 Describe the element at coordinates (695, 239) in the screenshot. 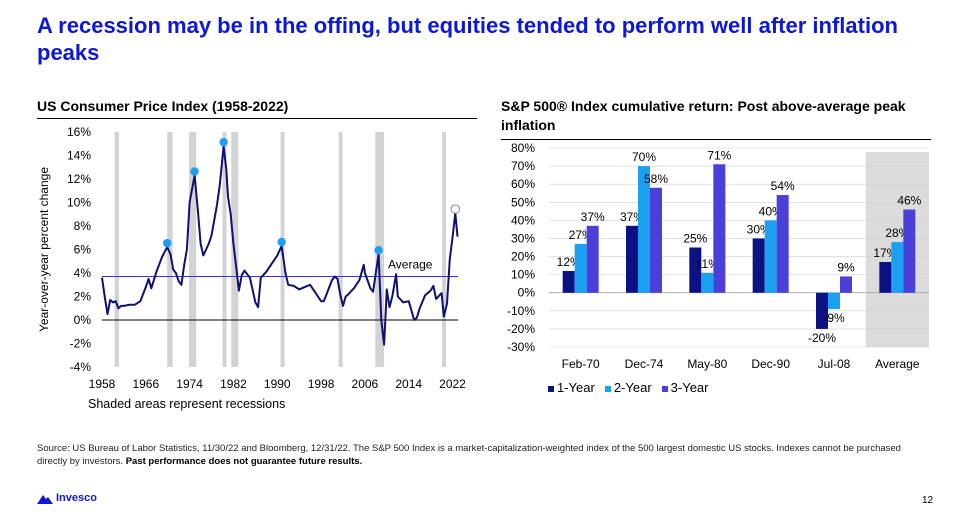

I see `bar-data-label: 25%` at that location.